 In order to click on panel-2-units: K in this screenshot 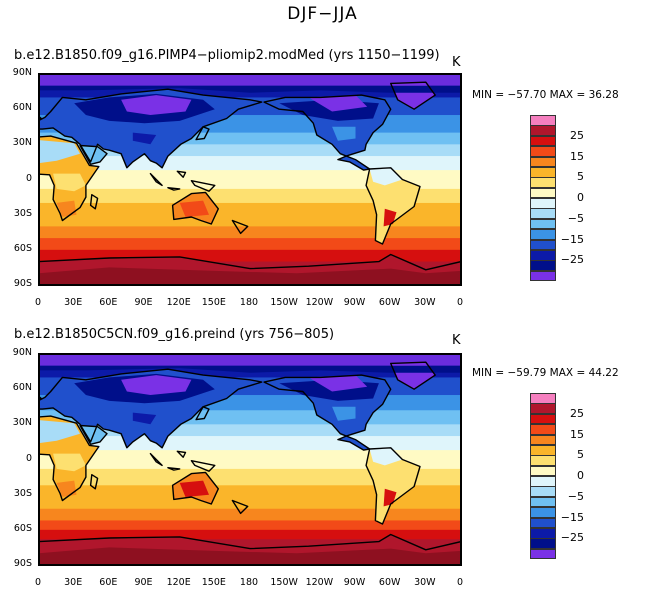, I will do `click(456, 340)`.